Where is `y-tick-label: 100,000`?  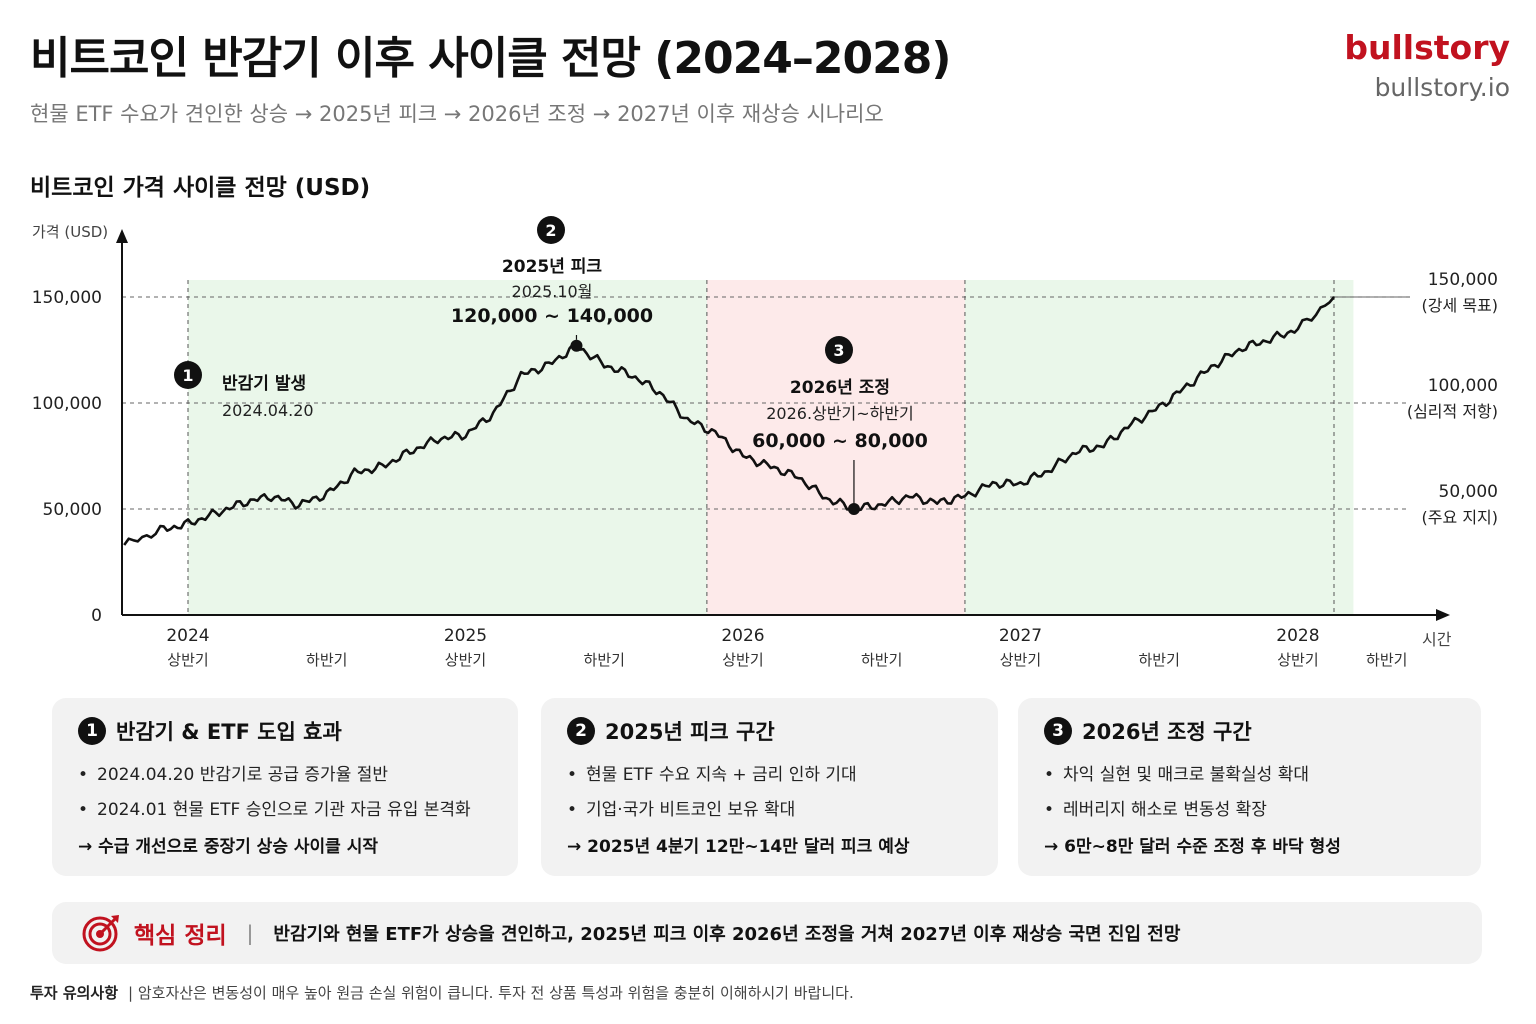
y-tick-label: 100,000 is located at coordinates (67, 404).